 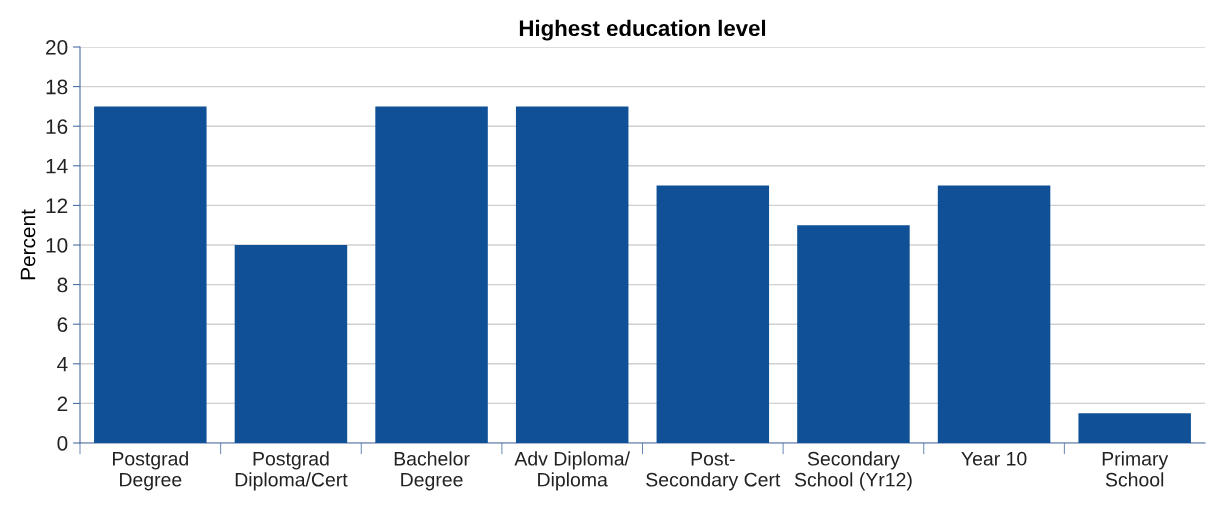 What do you see at coordinates (291, 471) in the screenshot?
I see `x-tick-label: Postgrad Diploma/Cert` at bounding box center [291, 471].